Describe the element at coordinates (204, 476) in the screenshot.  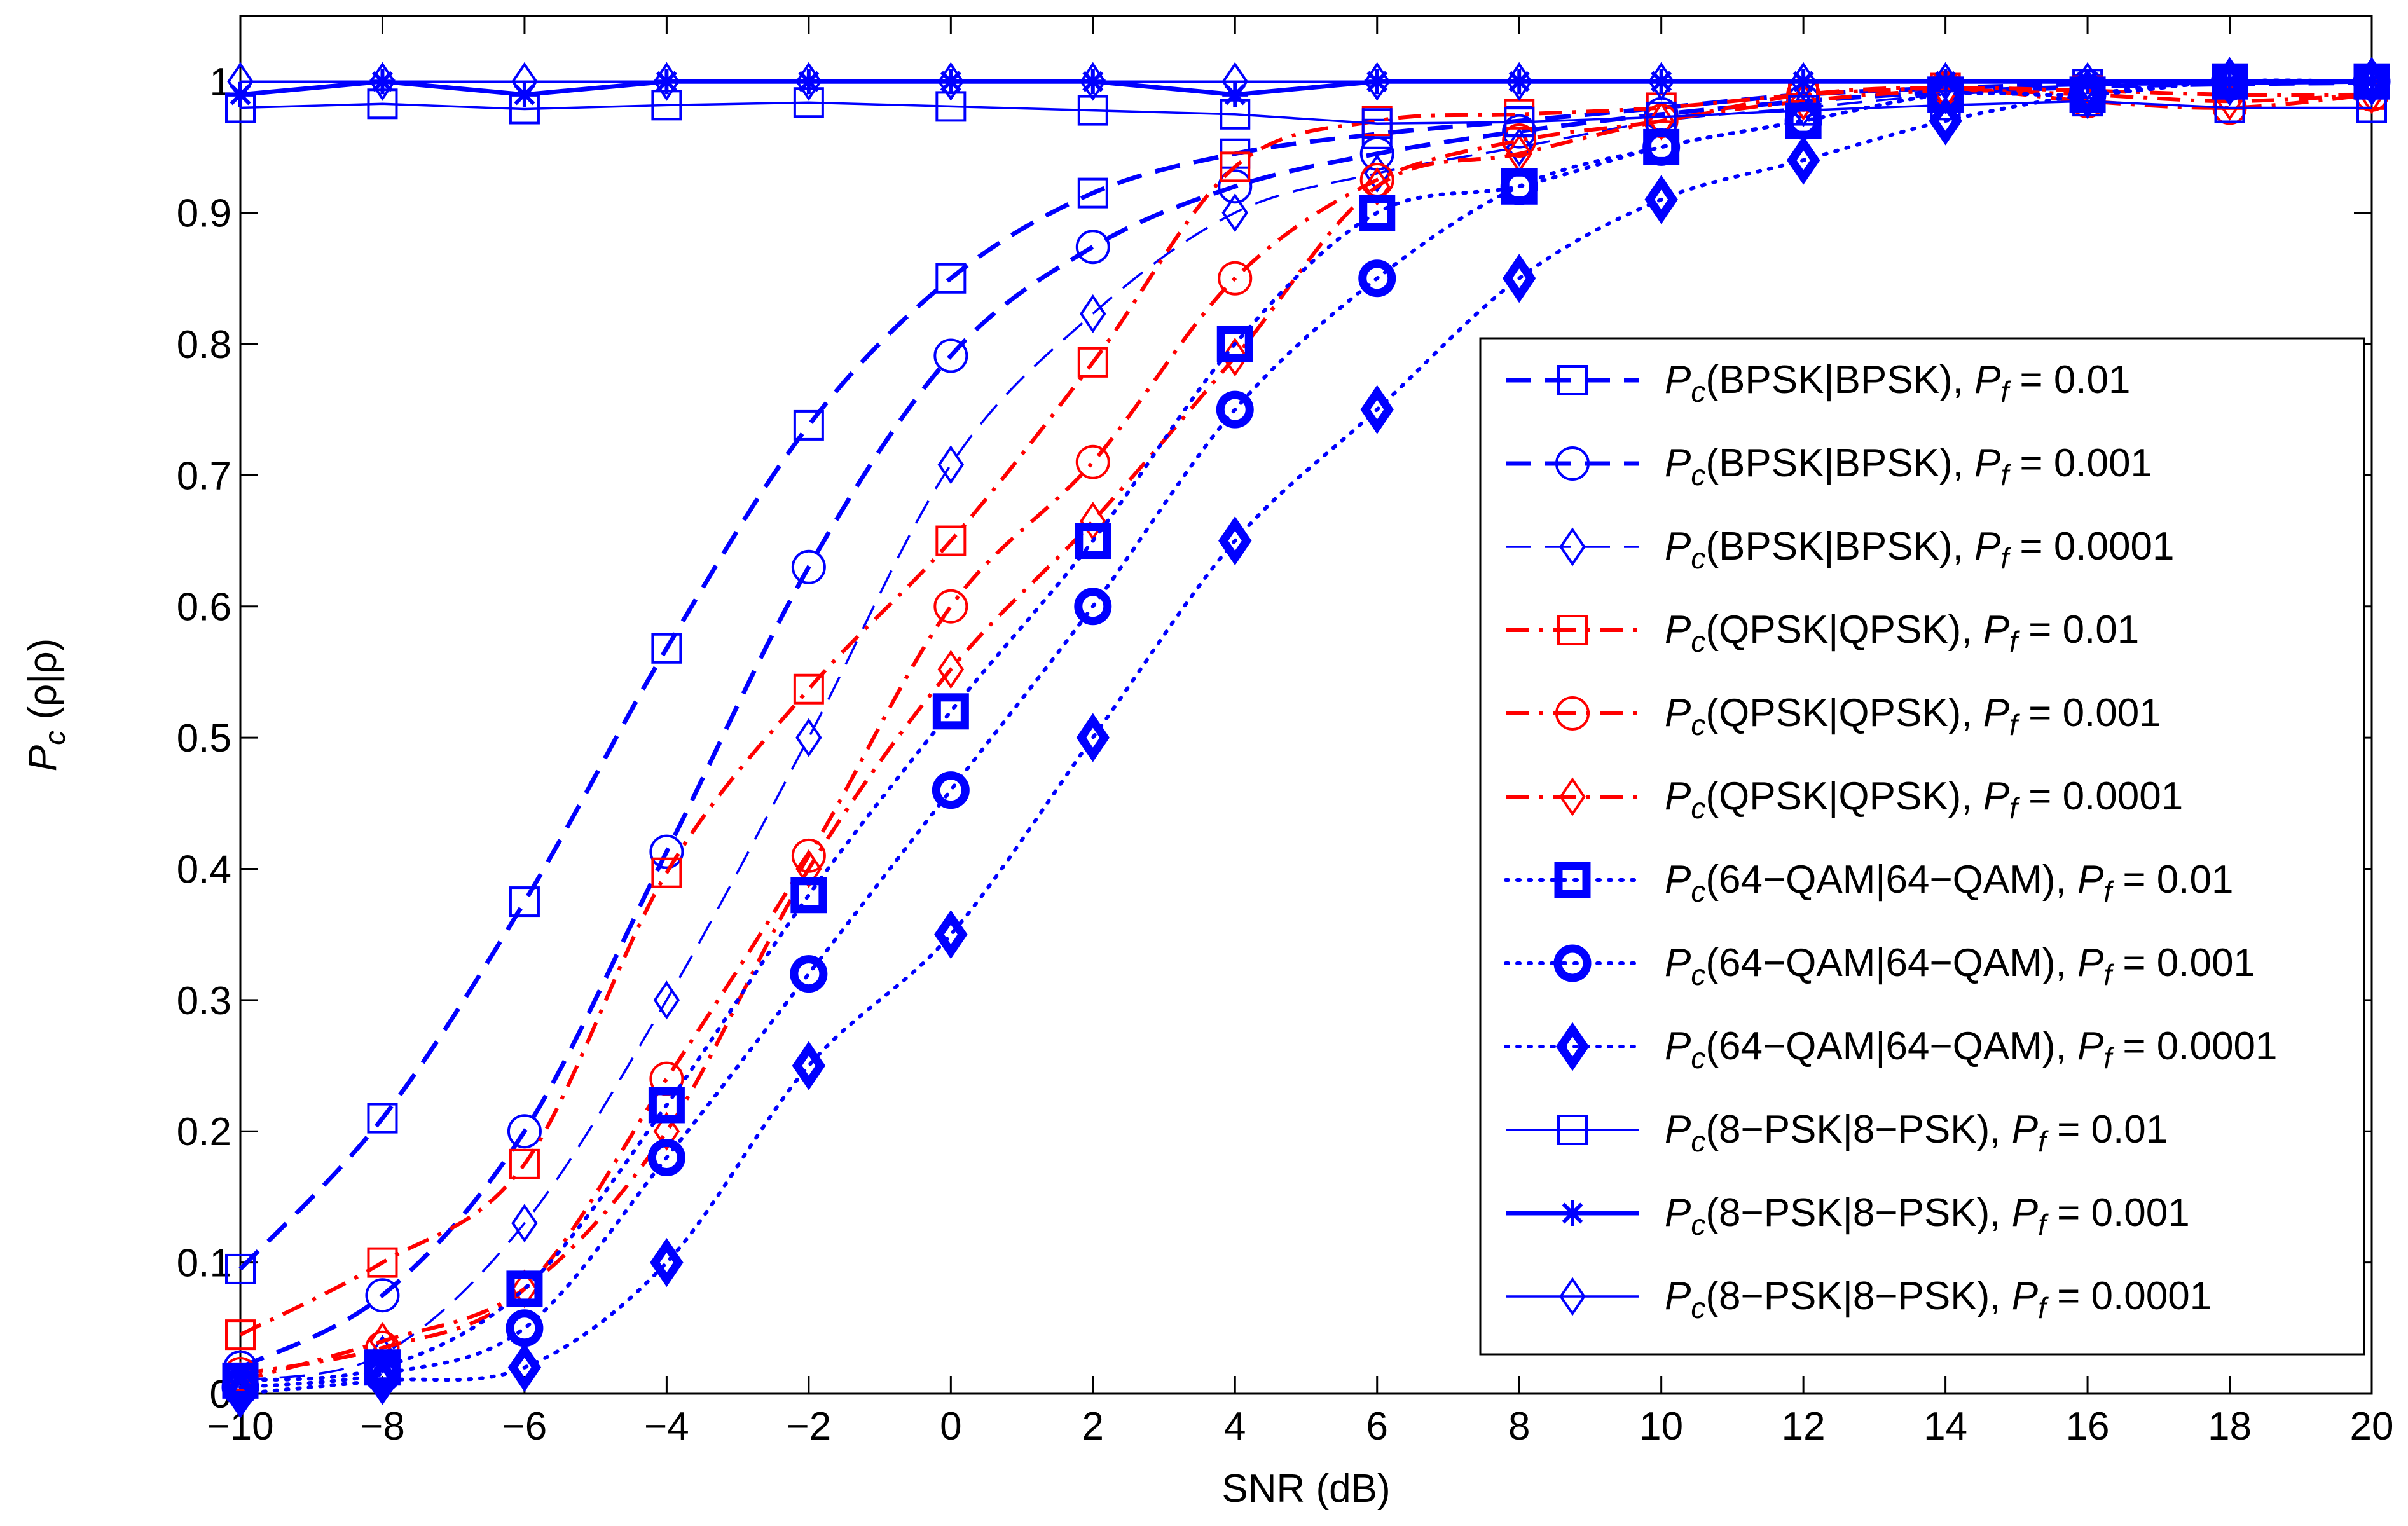
I see `y-tick-label: 0.7` at that location.